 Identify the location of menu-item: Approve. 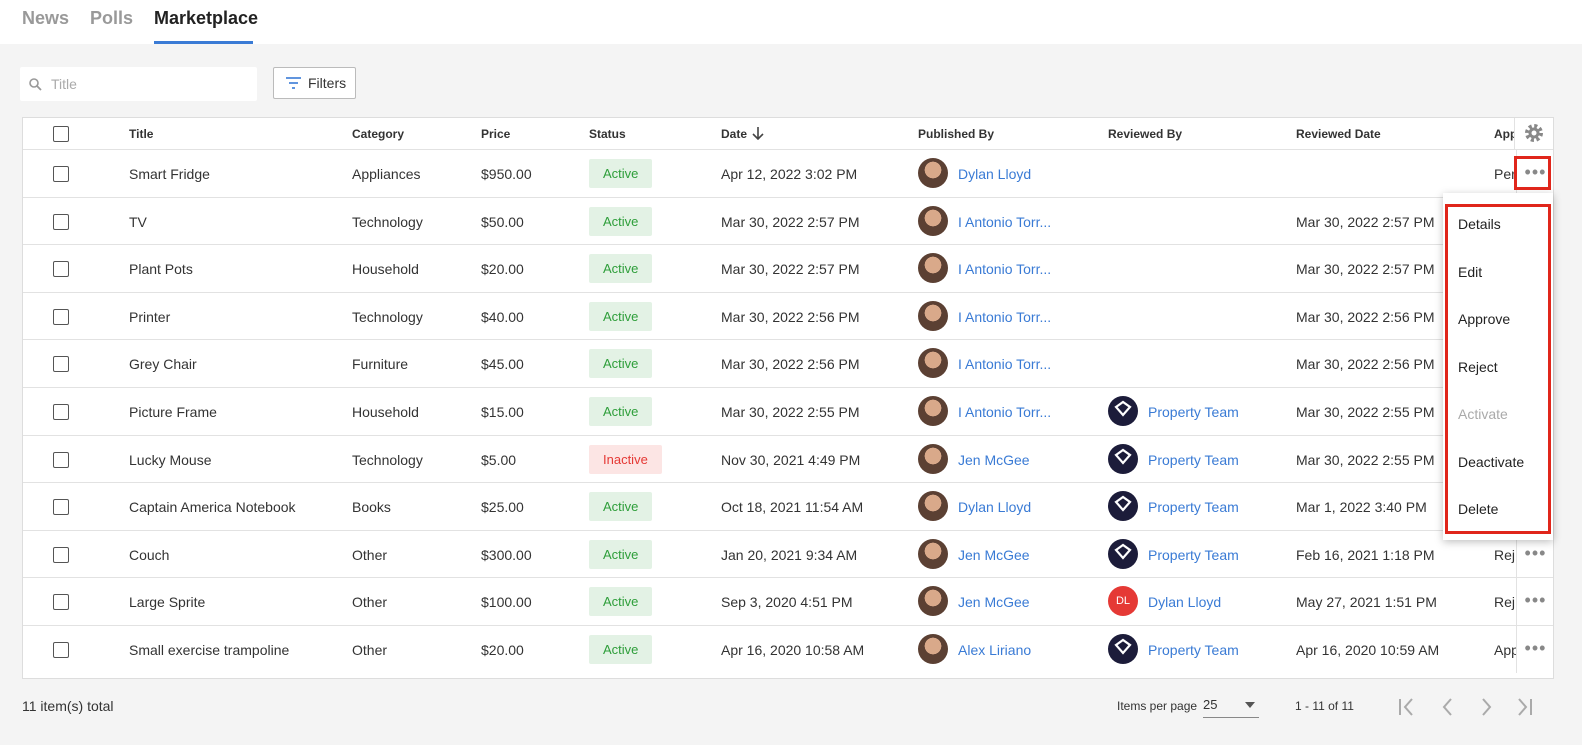
(1484, 319).